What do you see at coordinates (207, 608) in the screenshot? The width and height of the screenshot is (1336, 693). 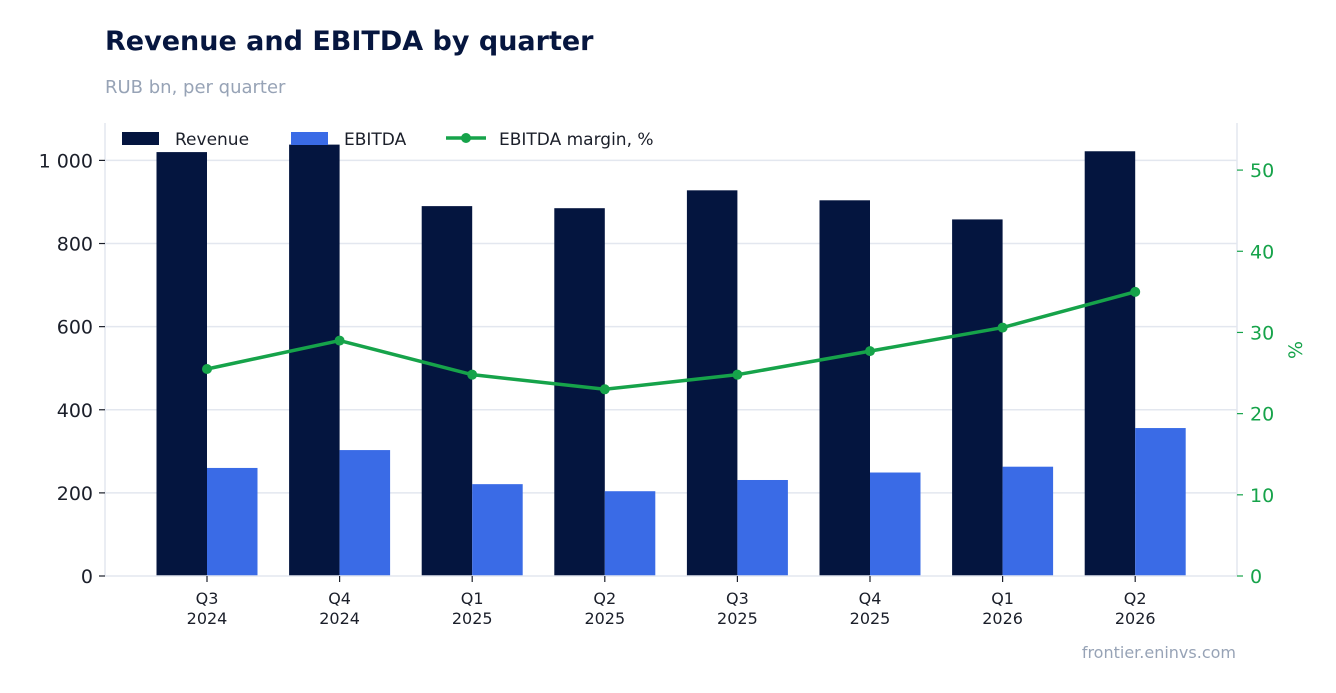 I see `x-tick-label: Q3 2024` at bounding box center [207, 608].